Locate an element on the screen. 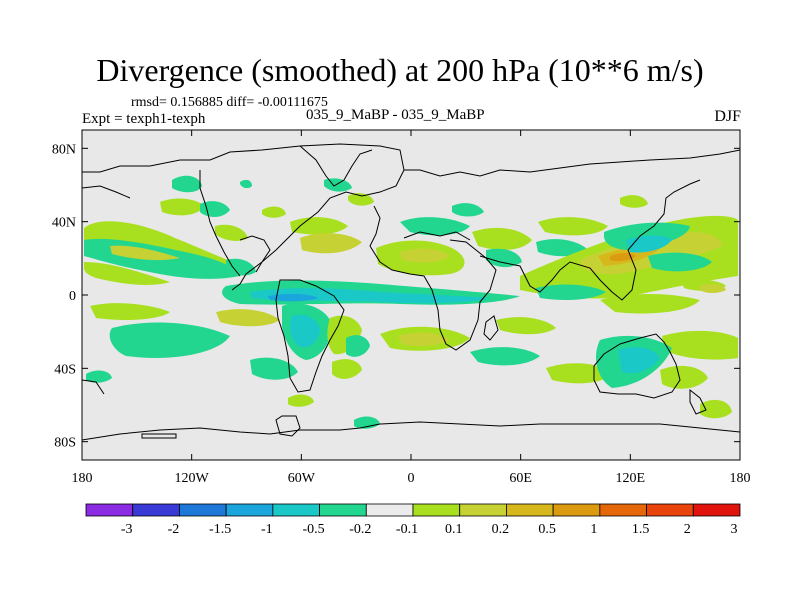 The image size is (800, 600). x-axis-labels: 180 120W 60W 0 60E 120E 180 is located at coordinates (411, 478).